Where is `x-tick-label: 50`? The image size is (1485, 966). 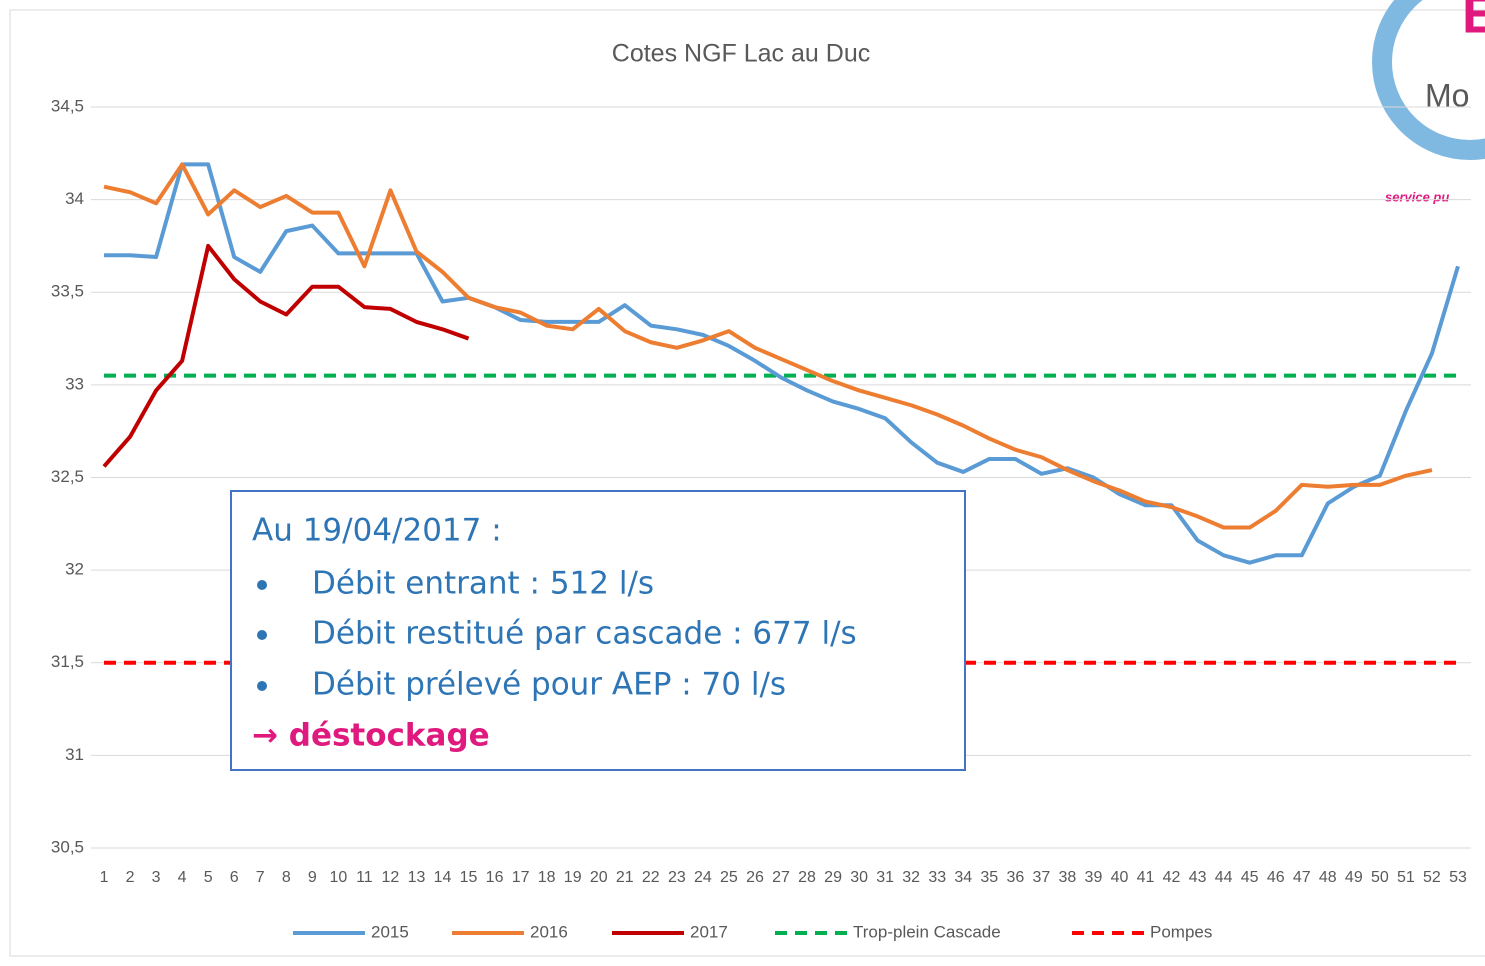
x-tick-label: 50 is located at coordinates (1380, 877).